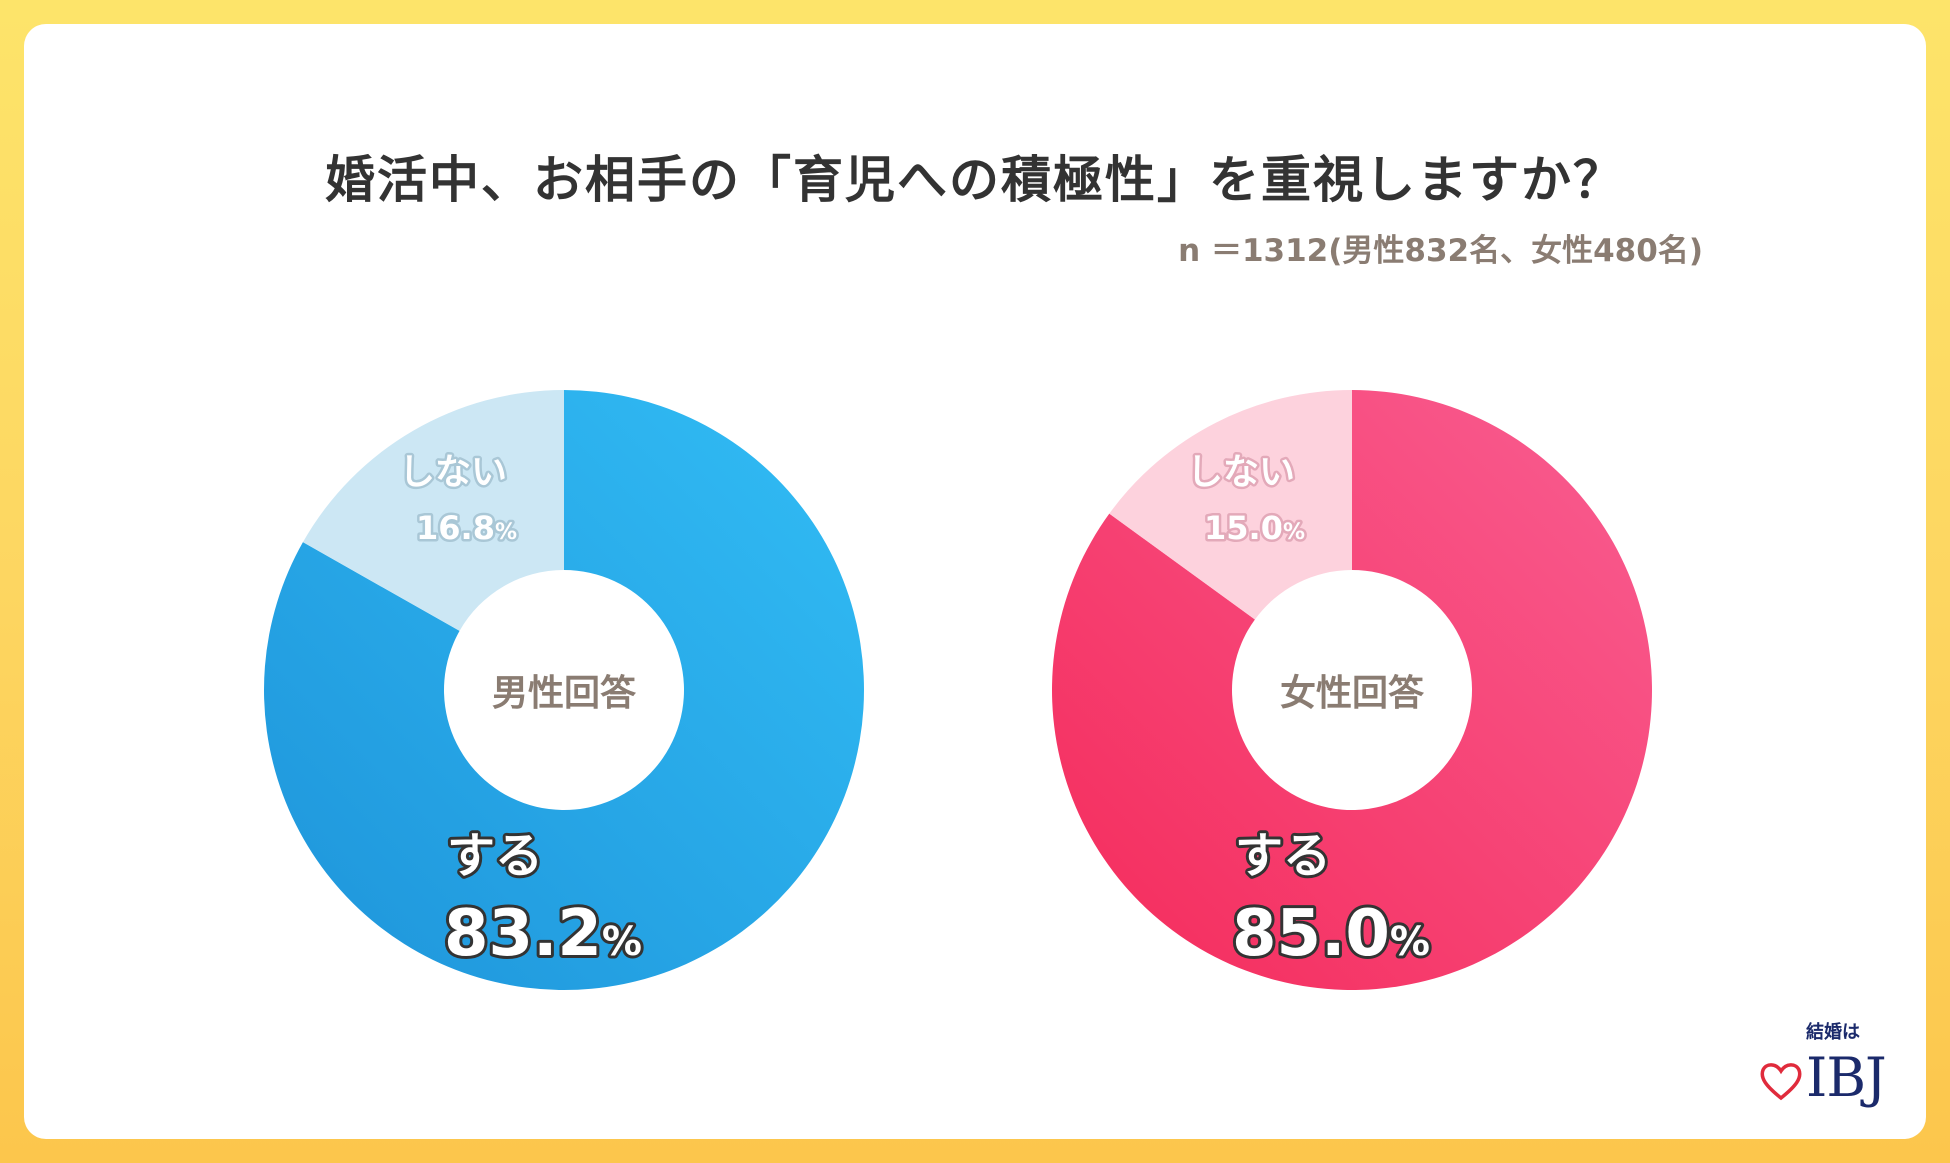  What do you see at coordinates (453, 472) in the screenshot?
I see `male-no-category-label: しない` at bounding box center [453, 472].